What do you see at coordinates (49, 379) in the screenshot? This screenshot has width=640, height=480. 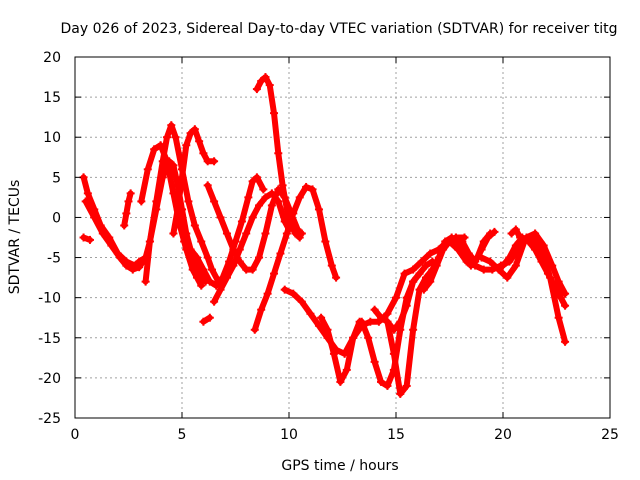 I see `y-tick-label: -20` at bounding box center [49, 379].